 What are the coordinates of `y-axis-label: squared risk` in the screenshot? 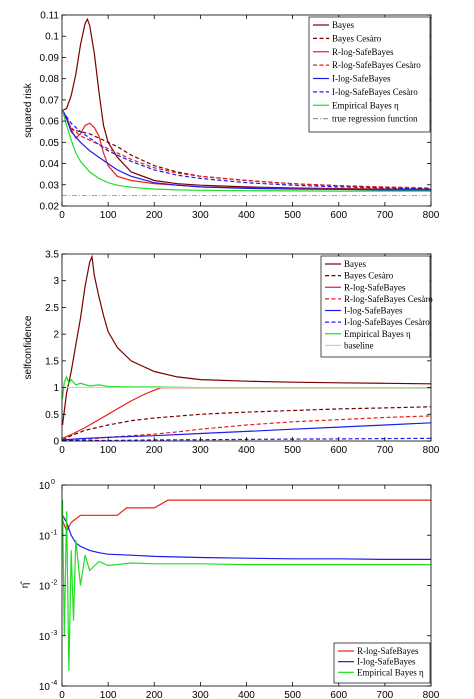 It's located at (28, 109).